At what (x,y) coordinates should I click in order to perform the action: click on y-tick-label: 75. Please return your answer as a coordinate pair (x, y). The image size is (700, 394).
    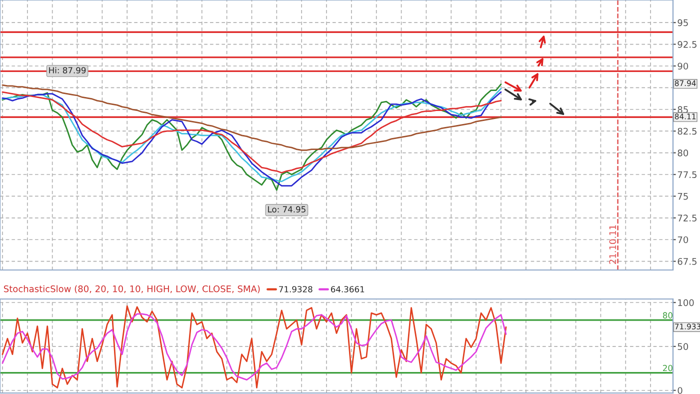
    Looking at the image, I should click on (683, 196).